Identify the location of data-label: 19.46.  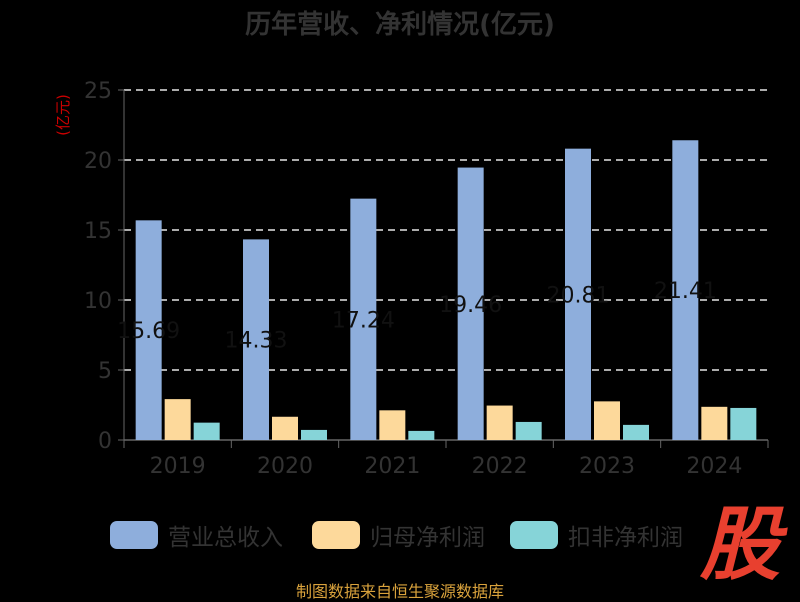
(470, 305).